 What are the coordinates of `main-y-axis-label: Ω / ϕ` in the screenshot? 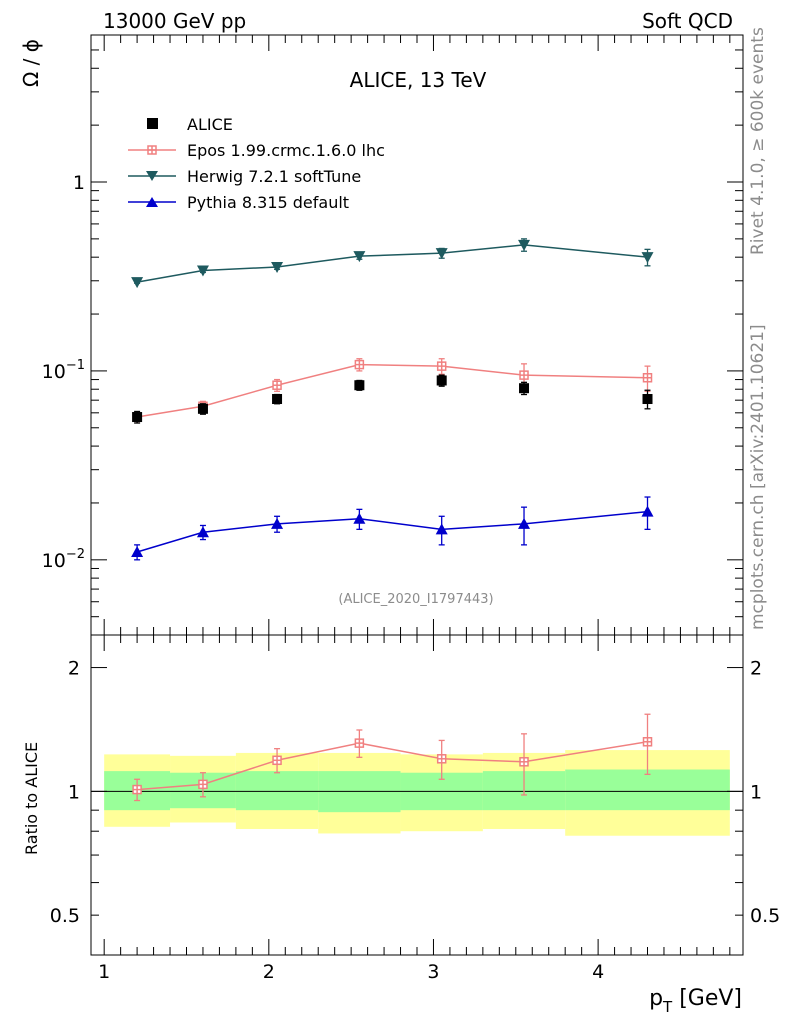 It's located at (31, 63).